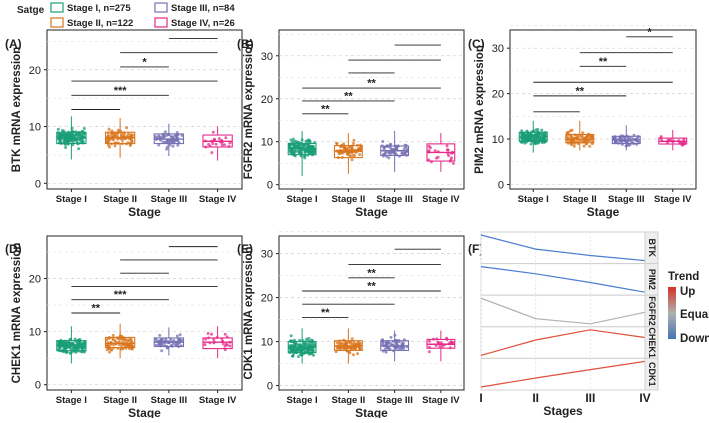  Describe the element at coordinates (688, 308) in the screenshot. I see `trend-legend: Trend Up Equal Down` at that location.